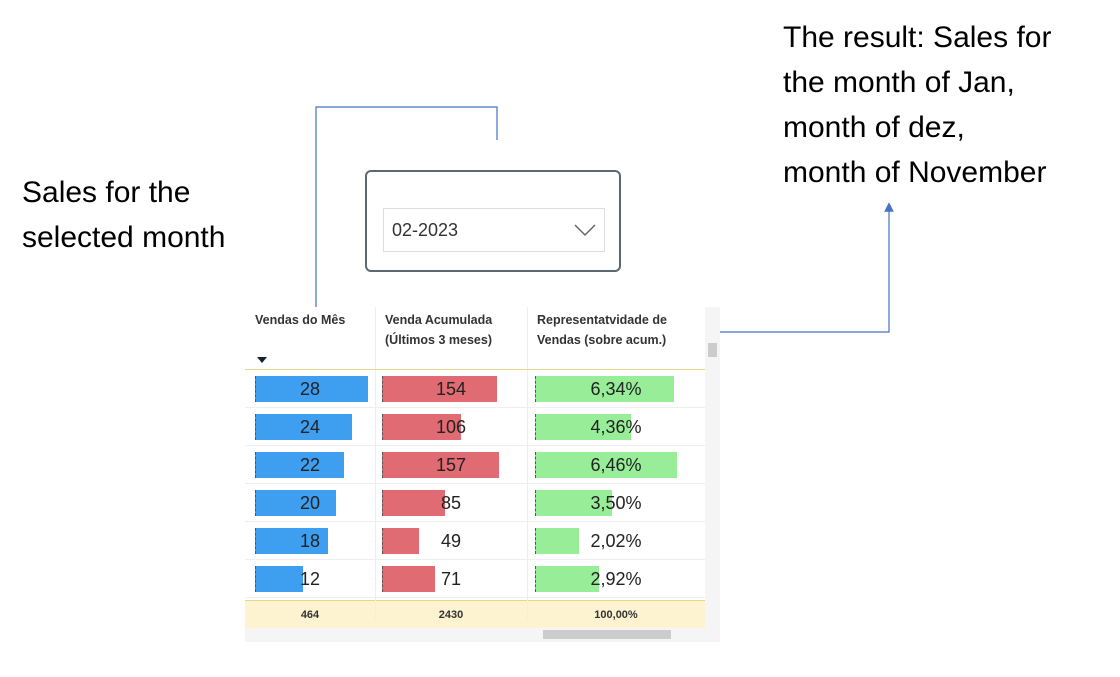 This screenshot has width=1120, height=677. Describe the element at coordinates (451, 579) in the screenshot. I see `cell-value: 71` at that location.